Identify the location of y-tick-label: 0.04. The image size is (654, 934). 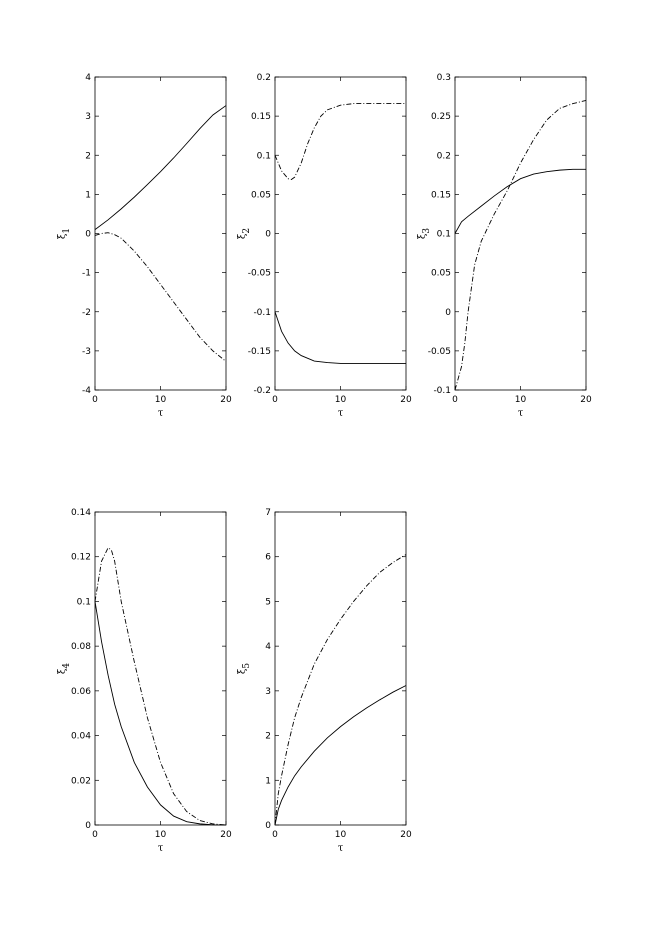
(81, 737).